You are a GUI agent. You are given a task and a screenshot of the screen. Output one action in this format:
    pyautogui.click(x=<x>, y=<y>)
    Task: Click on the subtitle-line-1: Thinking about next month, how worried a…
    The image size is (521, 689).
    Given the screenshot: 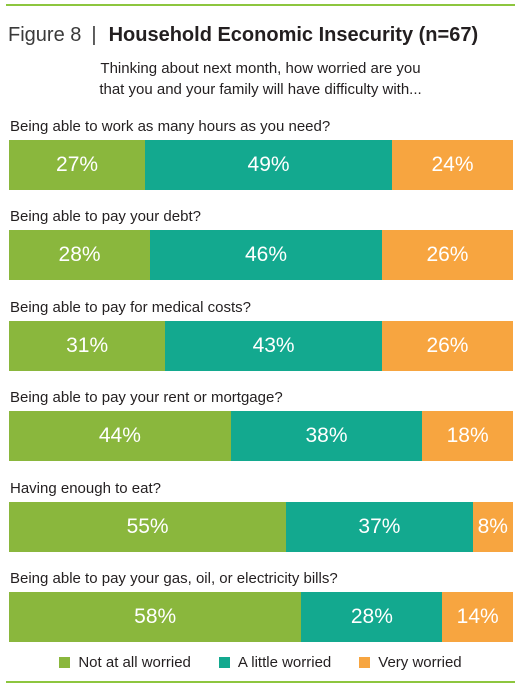 What is the action you would take?
    pyautogui.click(x=260, y=68)
    